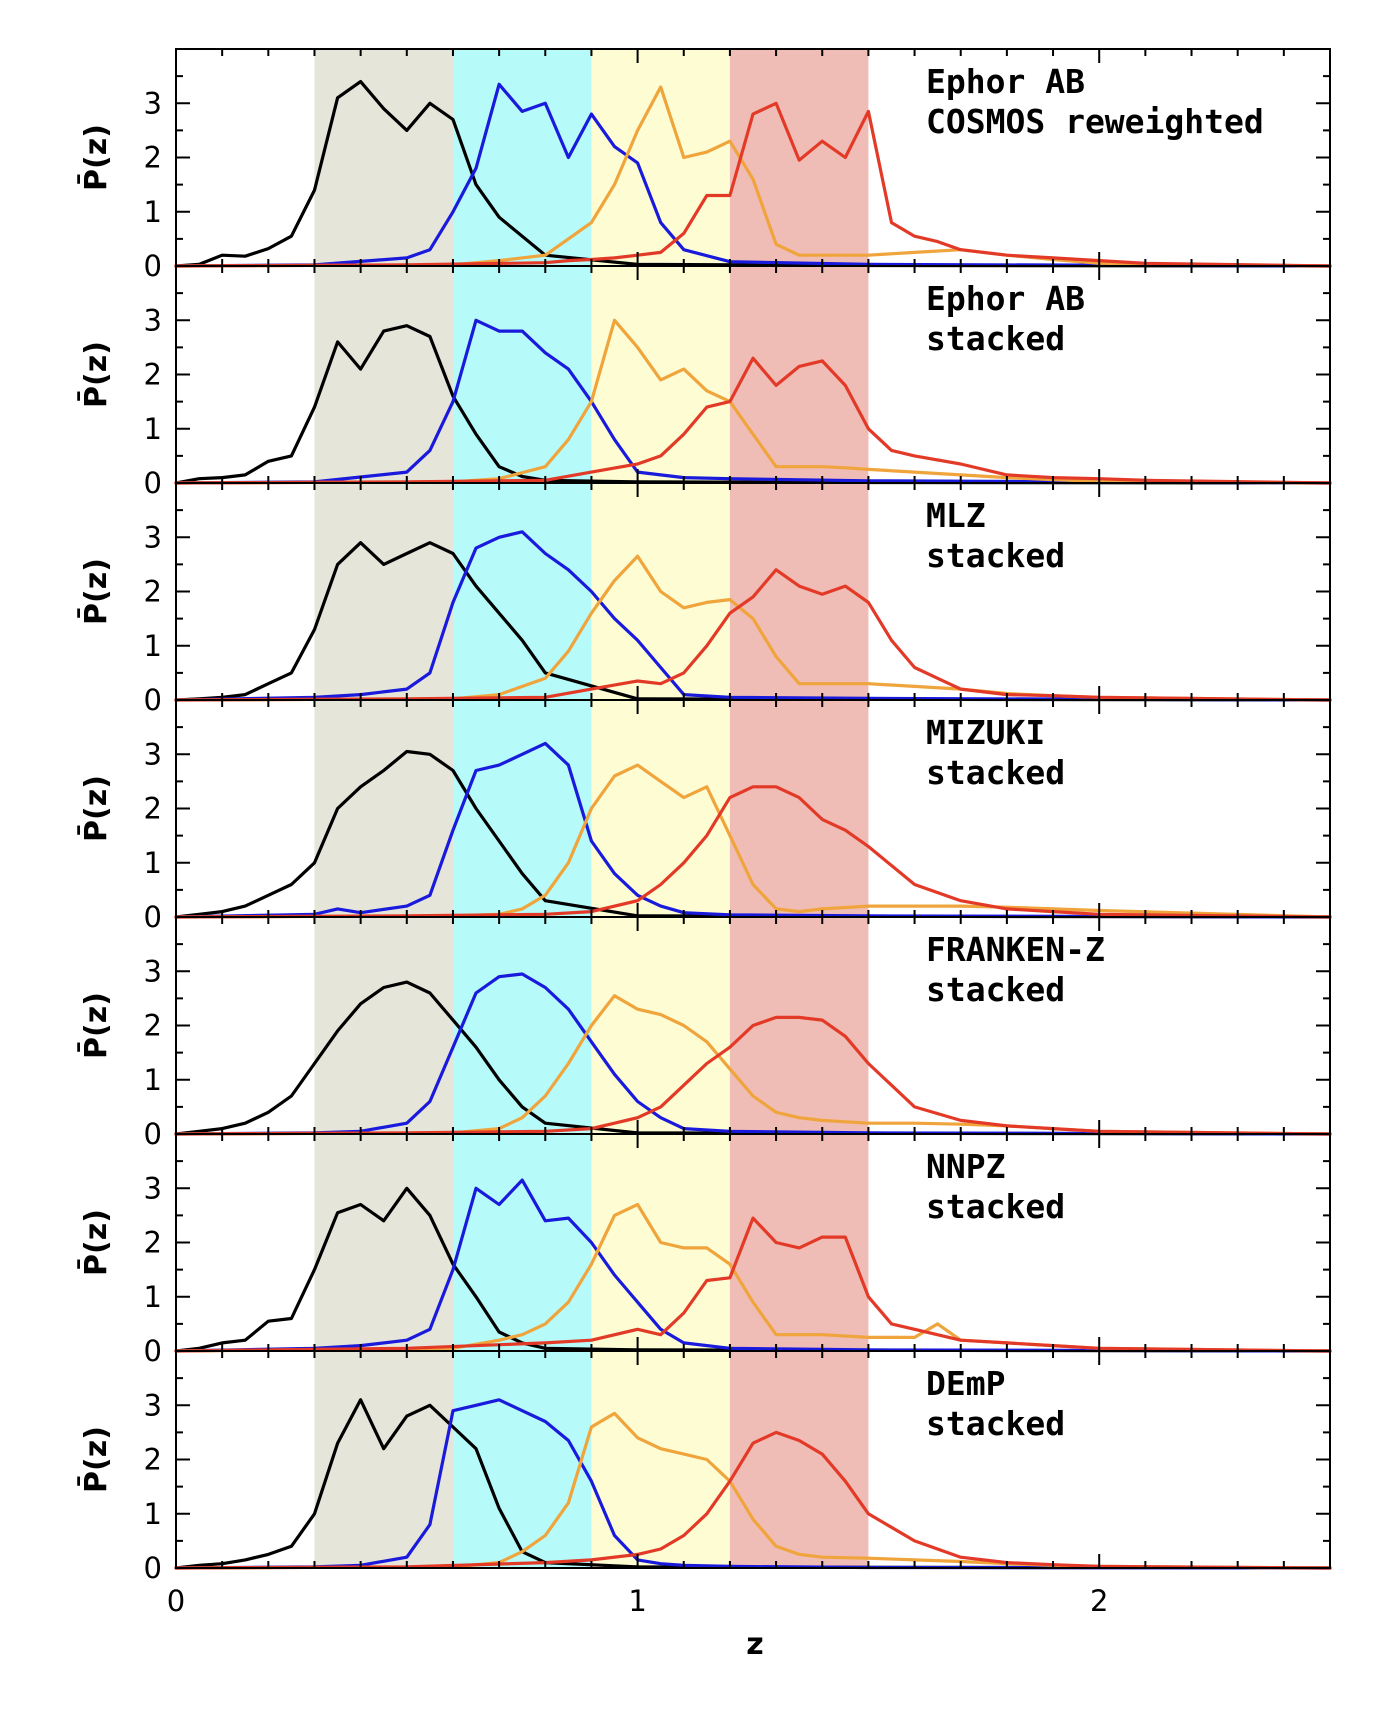 Image resolution: width=1396 pixels, height=1718 pixels. I want to click on x-tick-label: 0, so click(176, 1601).